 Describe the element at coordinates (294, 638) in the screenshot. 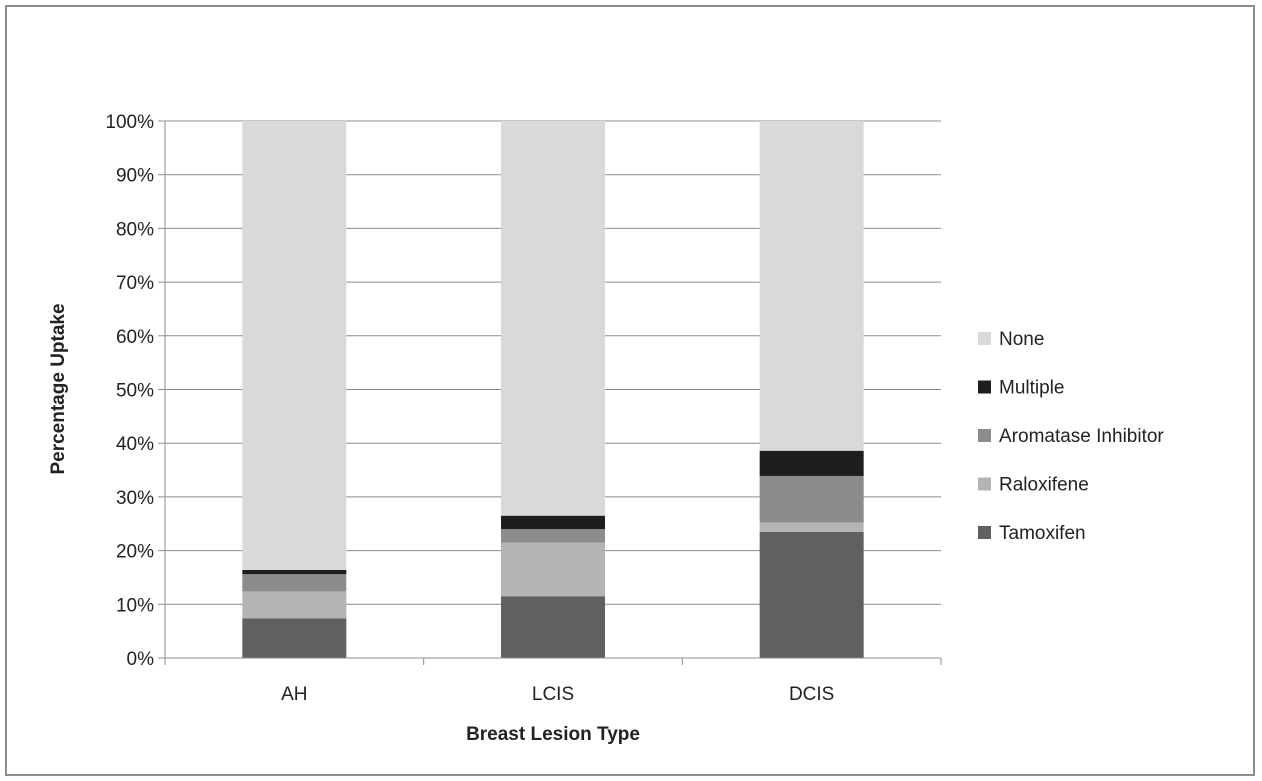

I see `bar-segment-ah-tamoxifen` at that location.